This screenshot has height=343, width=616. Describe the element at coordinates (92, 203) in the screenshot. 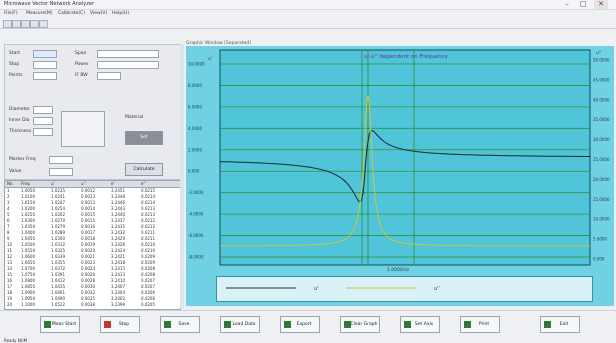

I see `table-row: 3 1.0150 1.0247 0.0013 3.2446 0.0214` at that location.